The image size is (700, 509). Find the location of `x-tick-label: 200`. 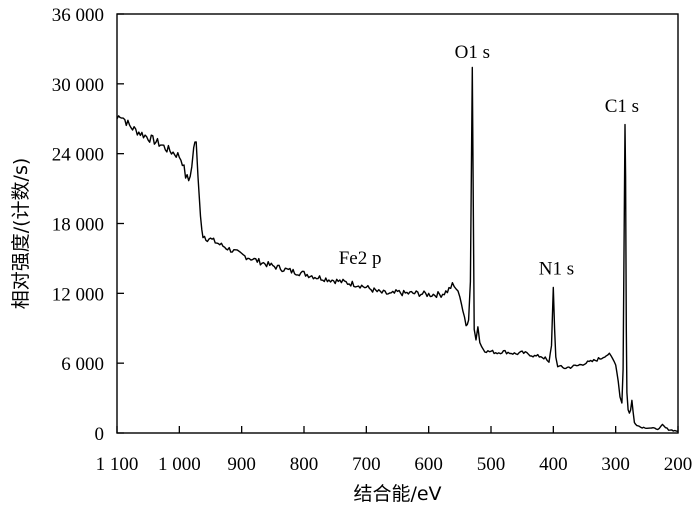

x-tick-label: 200 is located at coordinates (678, 464).